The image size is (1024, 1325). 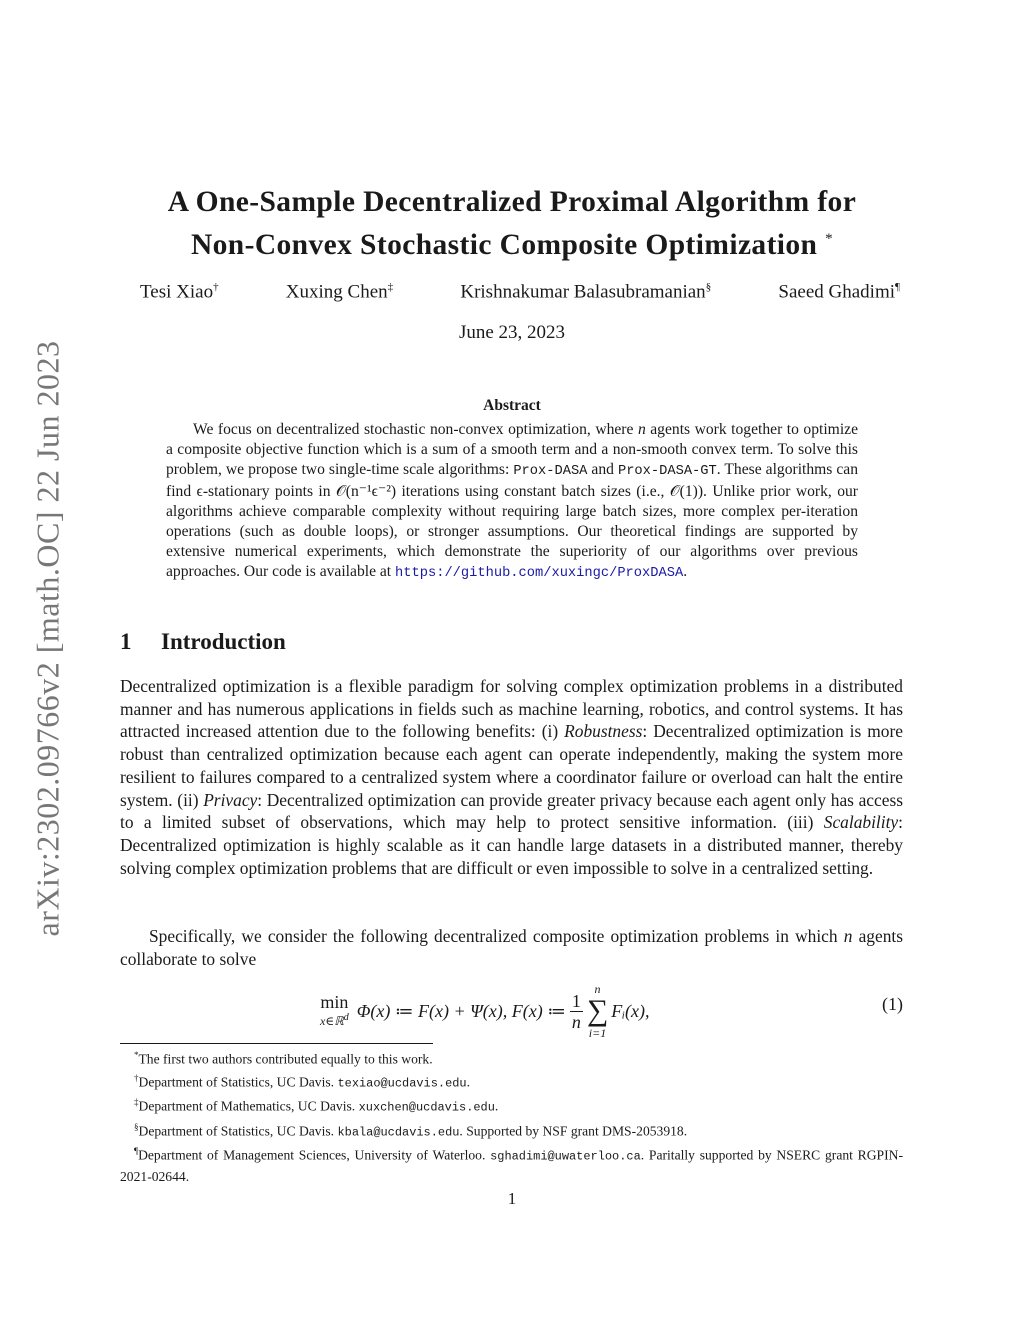 What do you see at coordinates (512, 1198) in the screenshot?
I see `page-number: 1` at bounding box center [512, 1198].